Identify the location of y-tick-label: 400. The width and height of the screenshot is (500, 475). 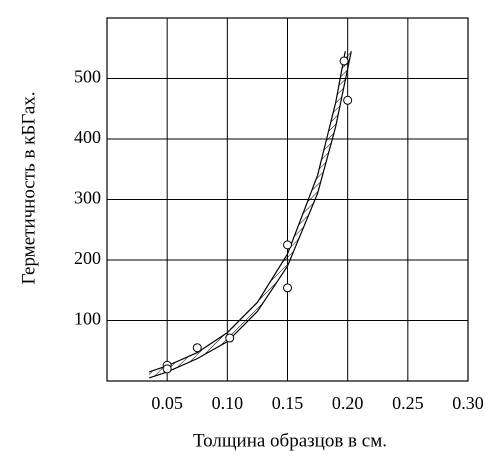
(87, 137).